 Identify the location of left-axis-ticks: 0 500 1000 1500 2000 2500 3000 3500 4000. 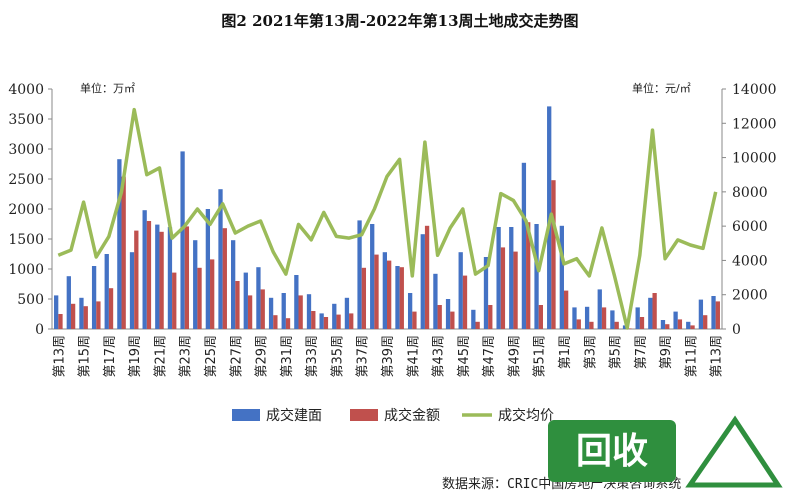
(30, 210).